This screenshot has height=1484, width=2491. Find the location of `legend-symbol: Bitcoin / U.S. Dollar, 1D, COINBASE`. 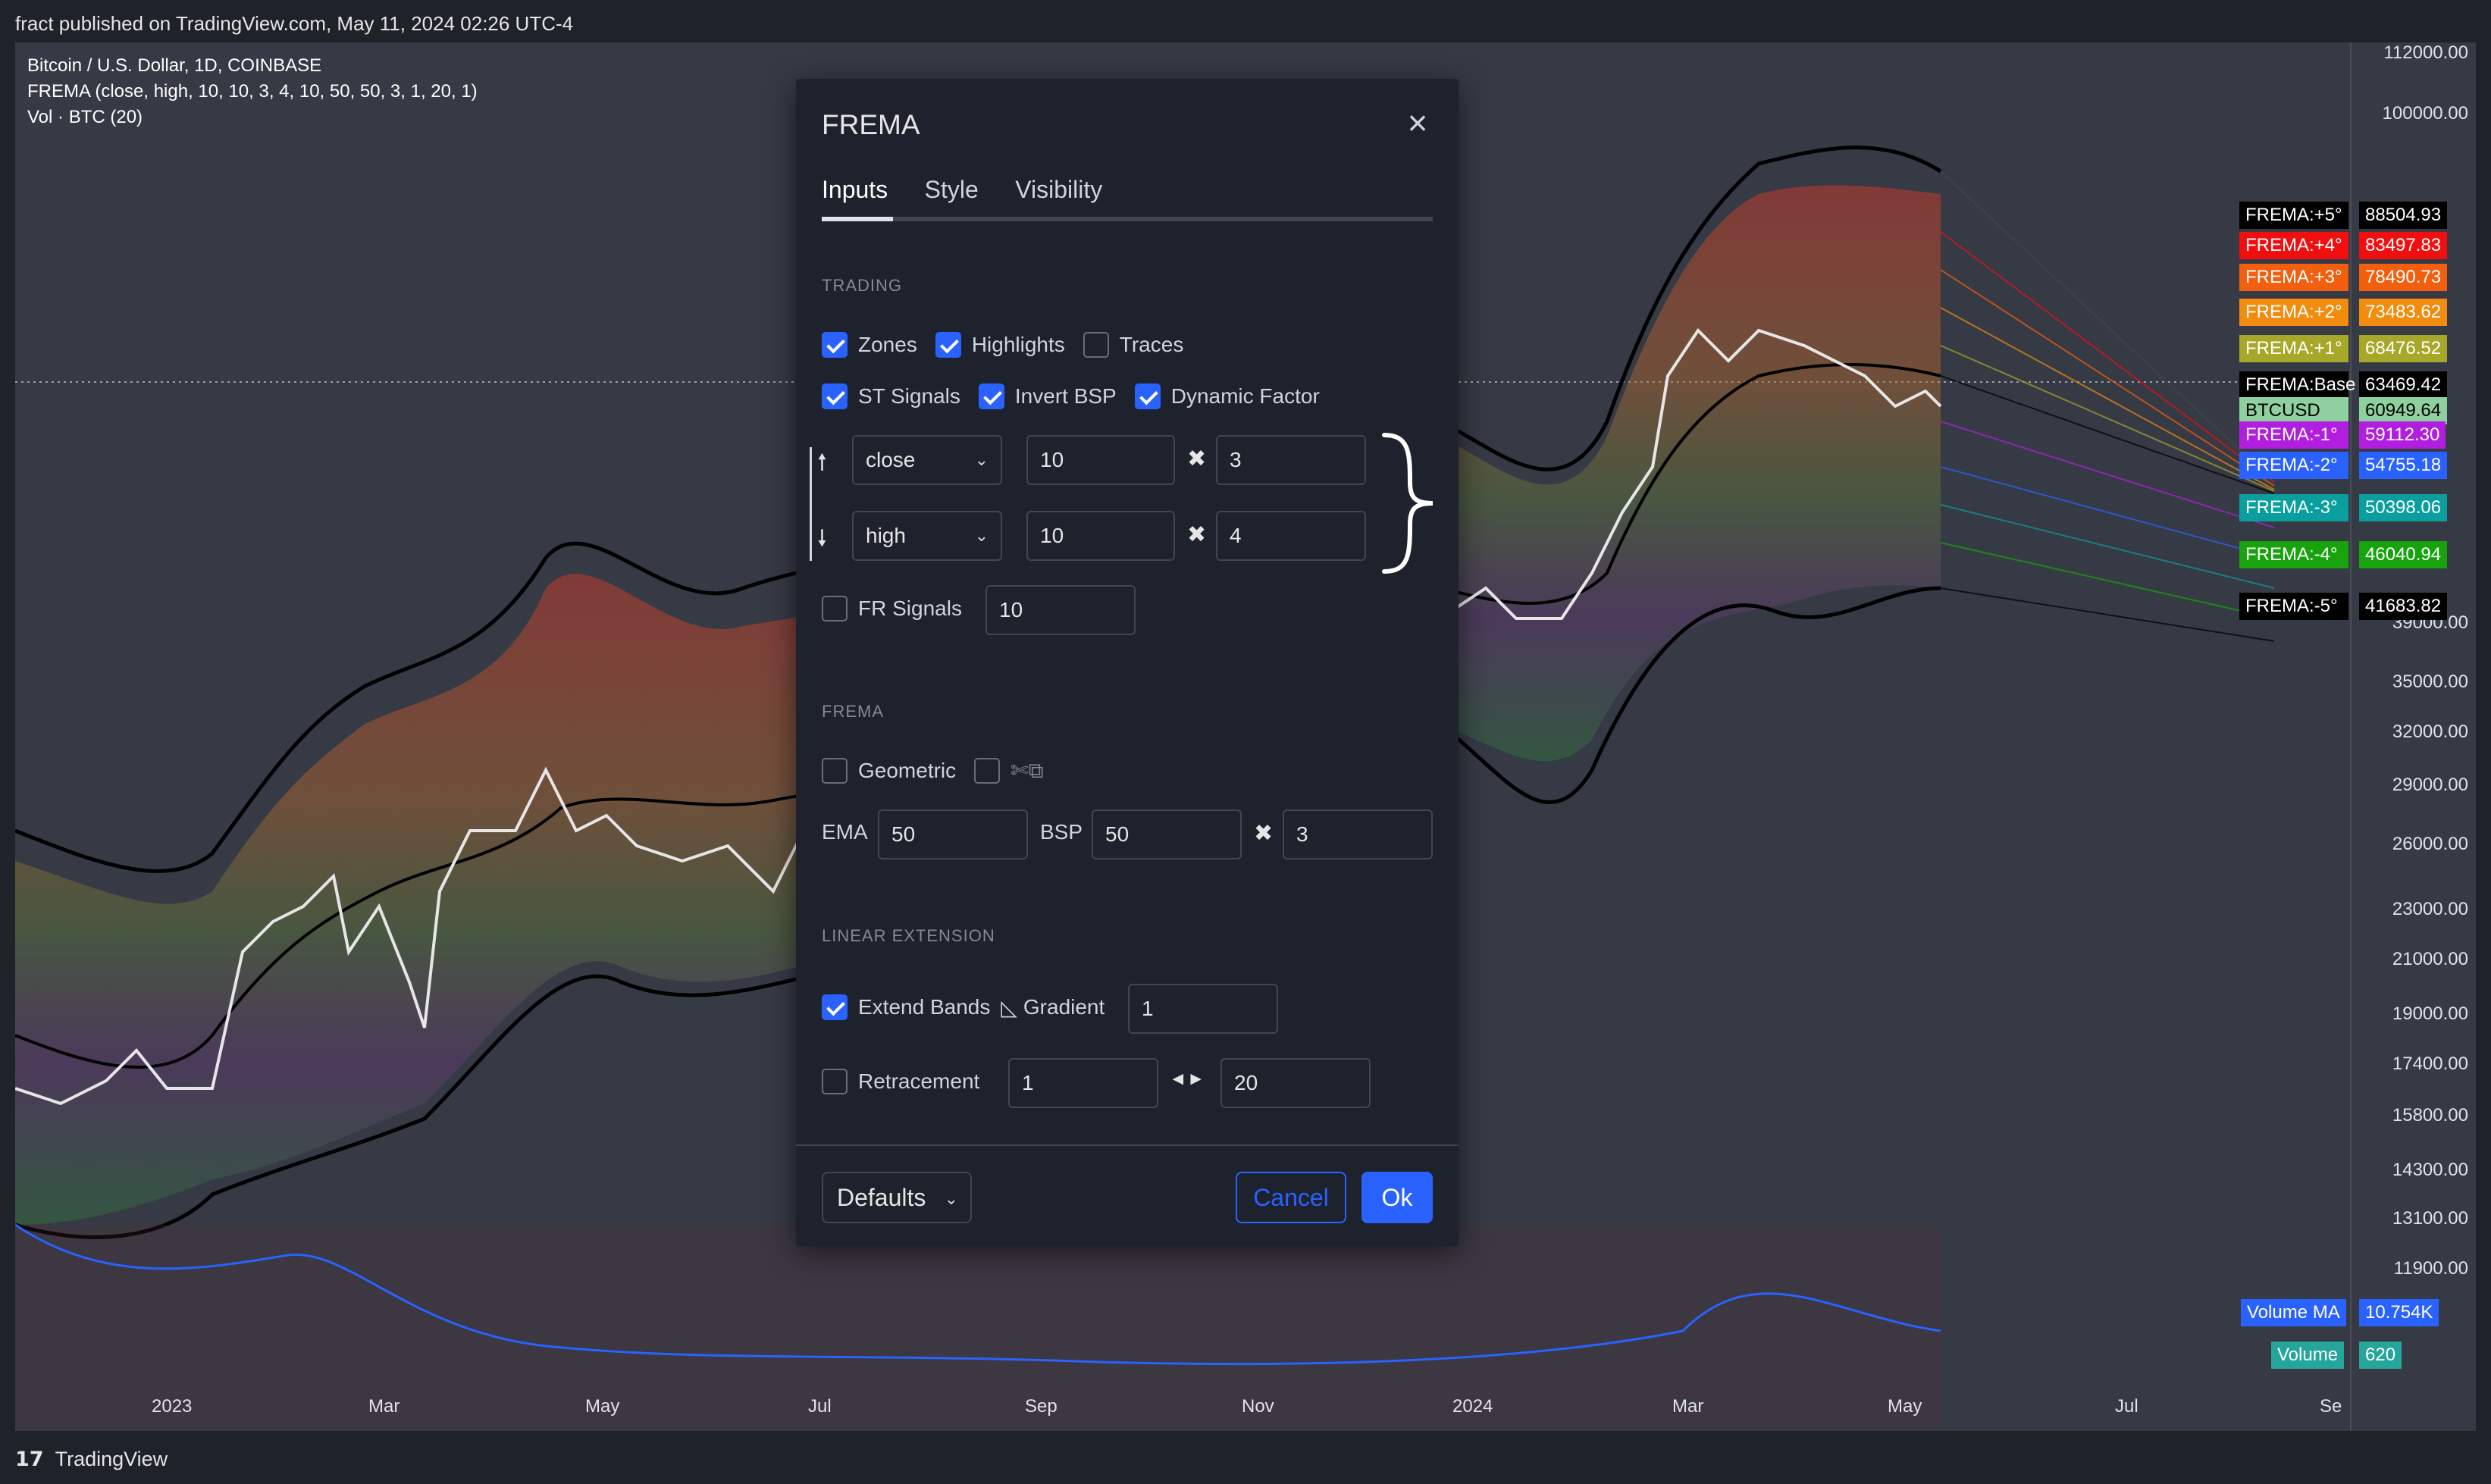

legend-symbol: Bitcoin / U.S. Dollar, 1D, COINBASE is located at coordinates (174, 65).